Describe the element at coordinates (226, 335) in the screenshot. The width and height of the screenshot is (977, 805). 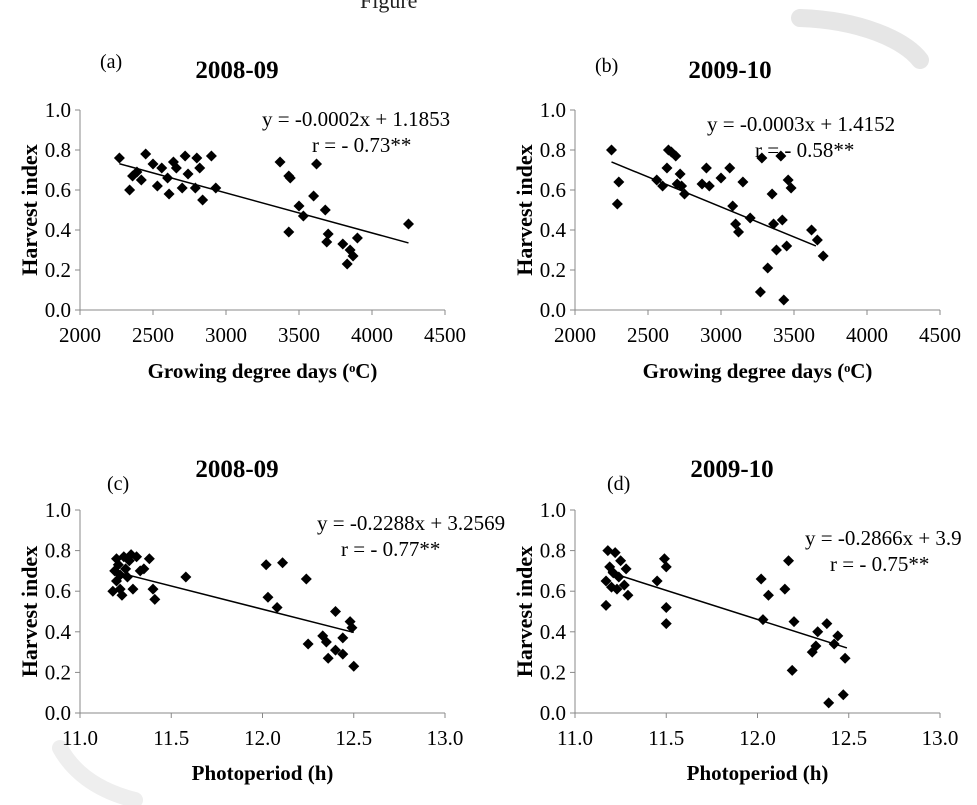
I see `x-tick-label: 3000` at that location.